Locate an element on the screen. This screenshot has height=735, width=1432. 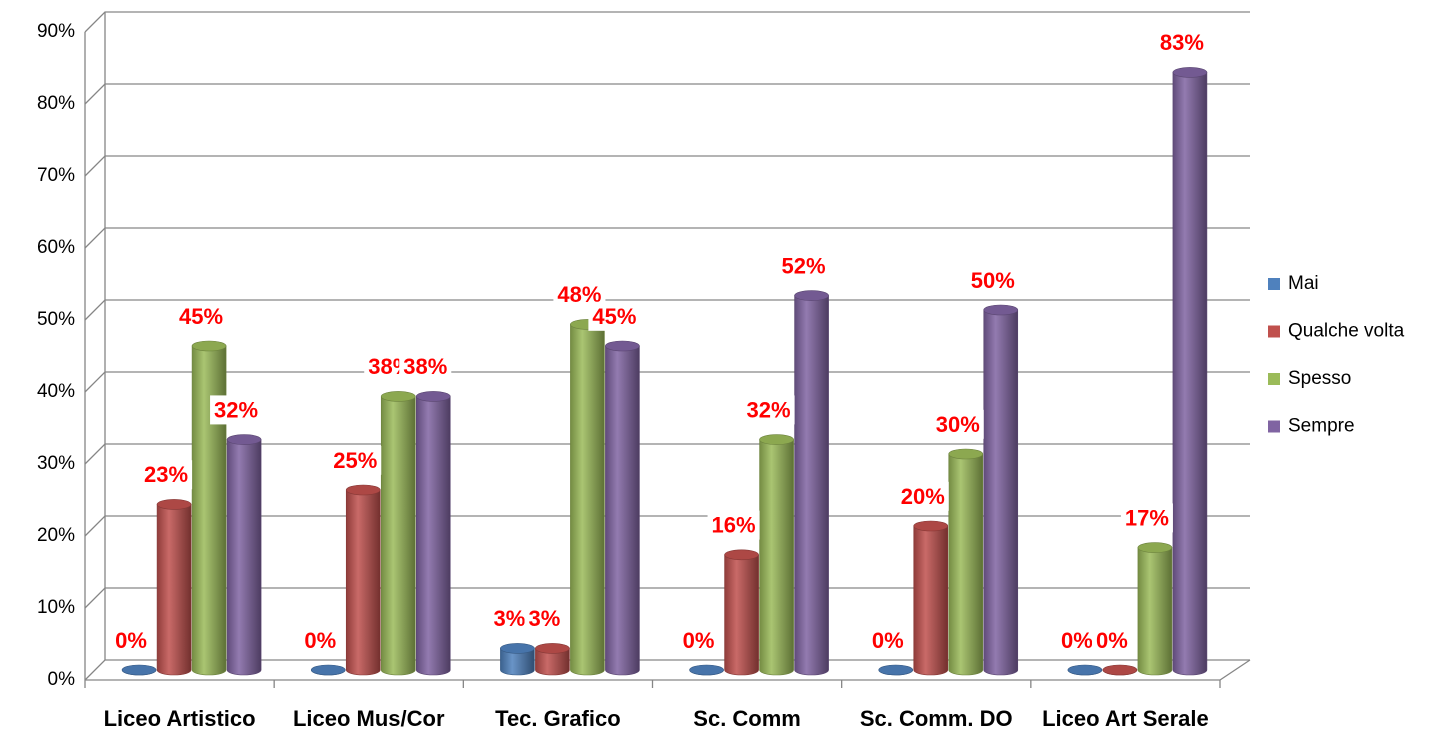
x-tick-label: Liceo Artistico is located at coordinates (180, 718).